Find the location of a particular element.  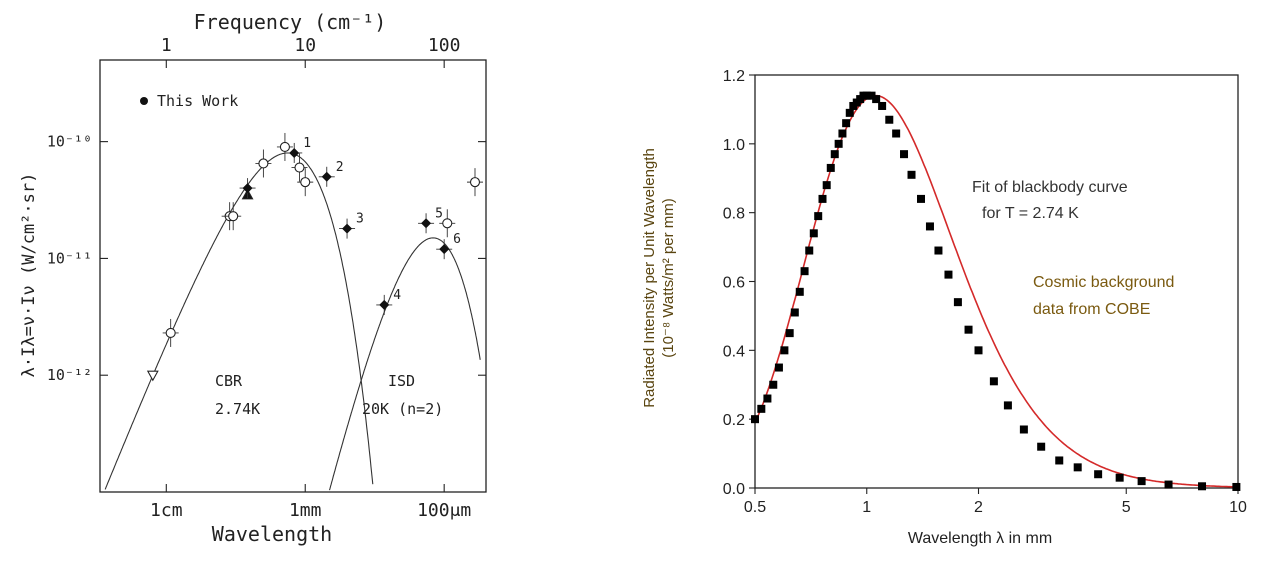

open-triangle-point is located at coordinates (152, 376).